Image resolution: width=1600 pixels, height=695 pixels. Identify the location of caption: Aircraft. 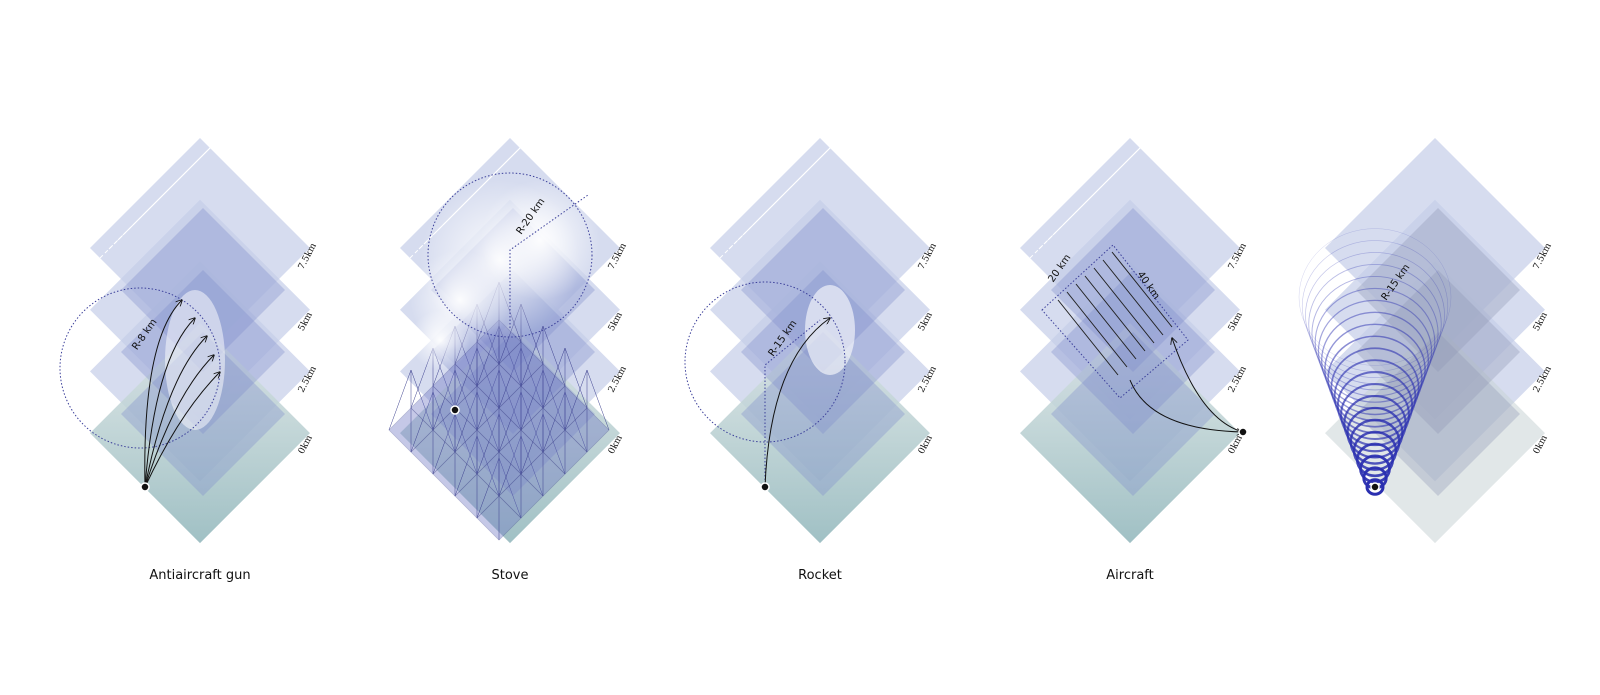
(1129, 575).